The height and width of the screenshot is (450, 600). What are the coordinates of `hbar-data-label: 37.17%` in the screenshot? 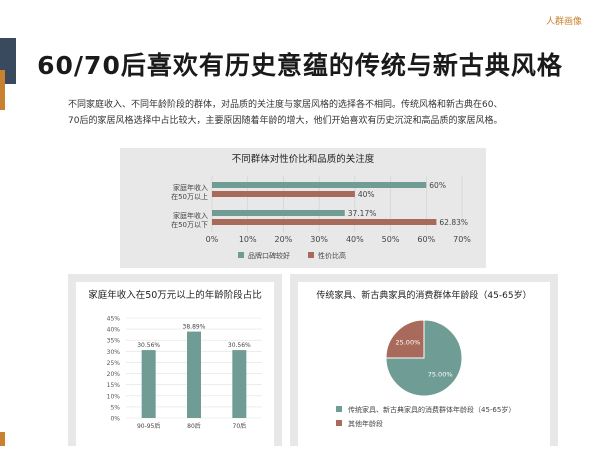 It's located at (362, 213).